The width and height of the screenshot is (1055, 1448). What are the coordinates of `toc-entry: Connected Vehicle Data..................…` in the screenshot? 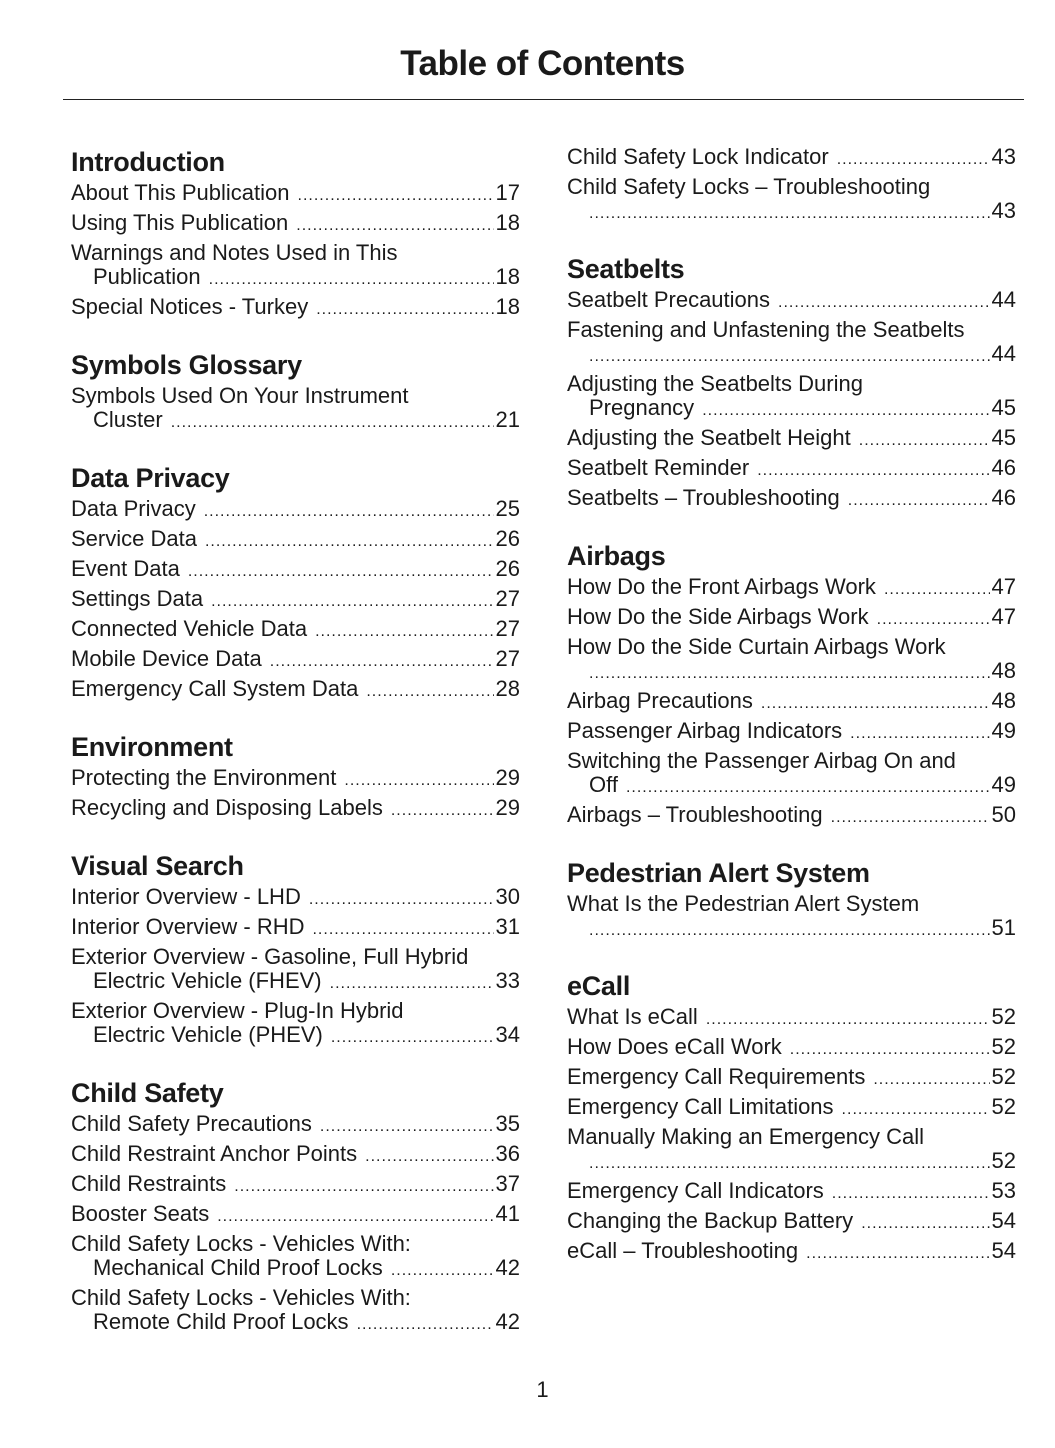 It's located at (295, 632).